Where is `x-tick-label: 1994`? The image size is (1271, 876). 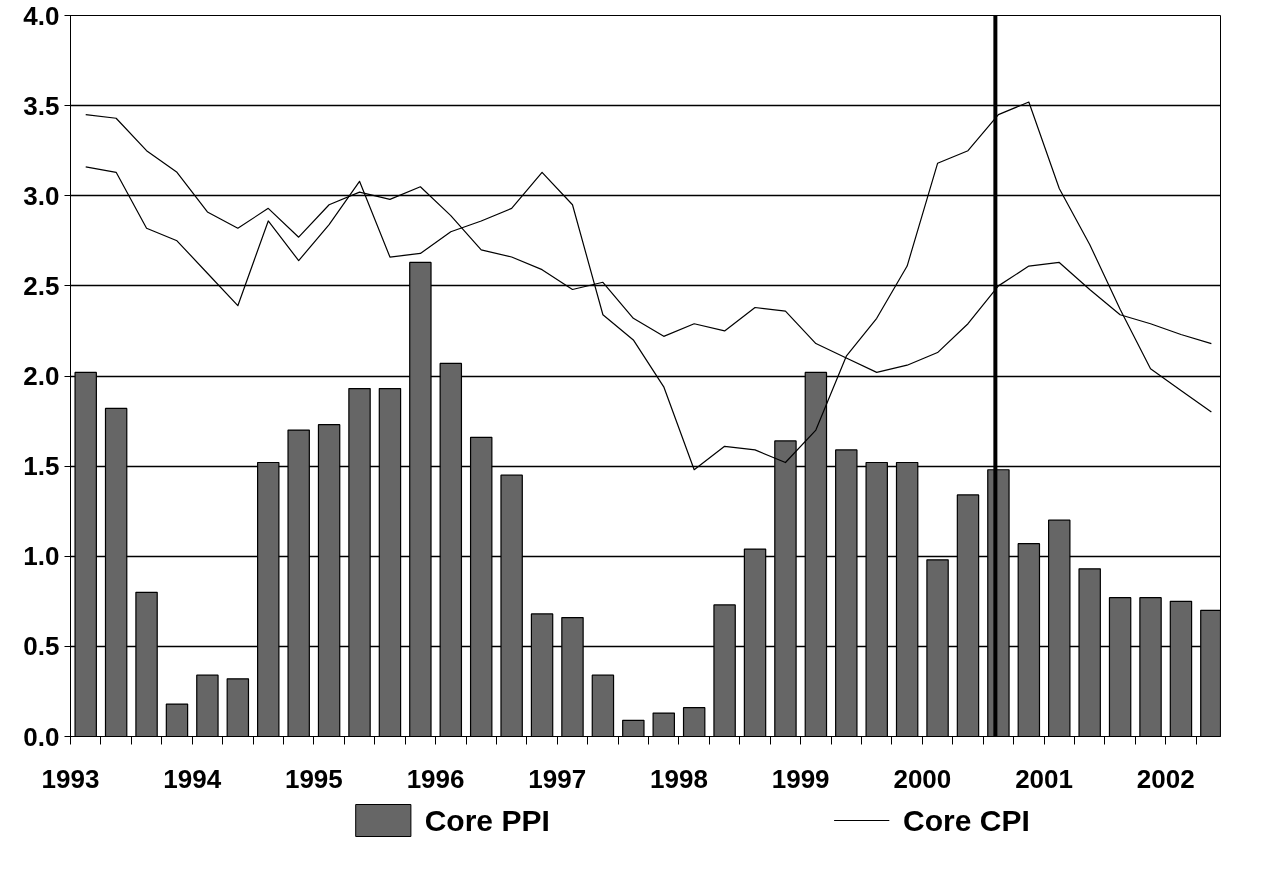 x-tick-label: 1994 is located at coordinates (192, 778).